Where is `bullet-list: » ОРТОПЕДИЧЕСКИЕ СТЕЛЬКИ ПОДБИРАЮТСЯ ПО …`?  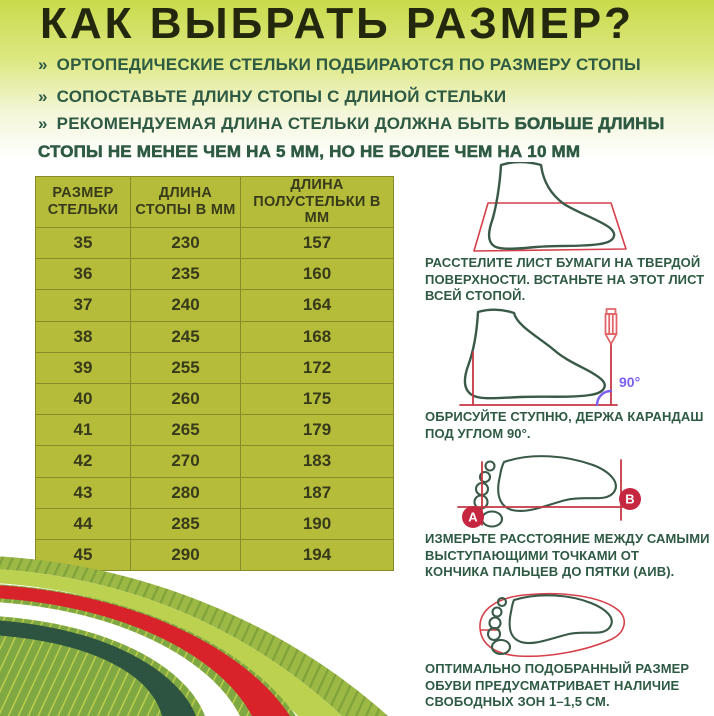 bullet-list: » ОРТОПЕДИЧЕСКИЕ СТЕЛЬКИ ПОДБИРАЮТСЯ ПО … is located at coordinates (368, 107).